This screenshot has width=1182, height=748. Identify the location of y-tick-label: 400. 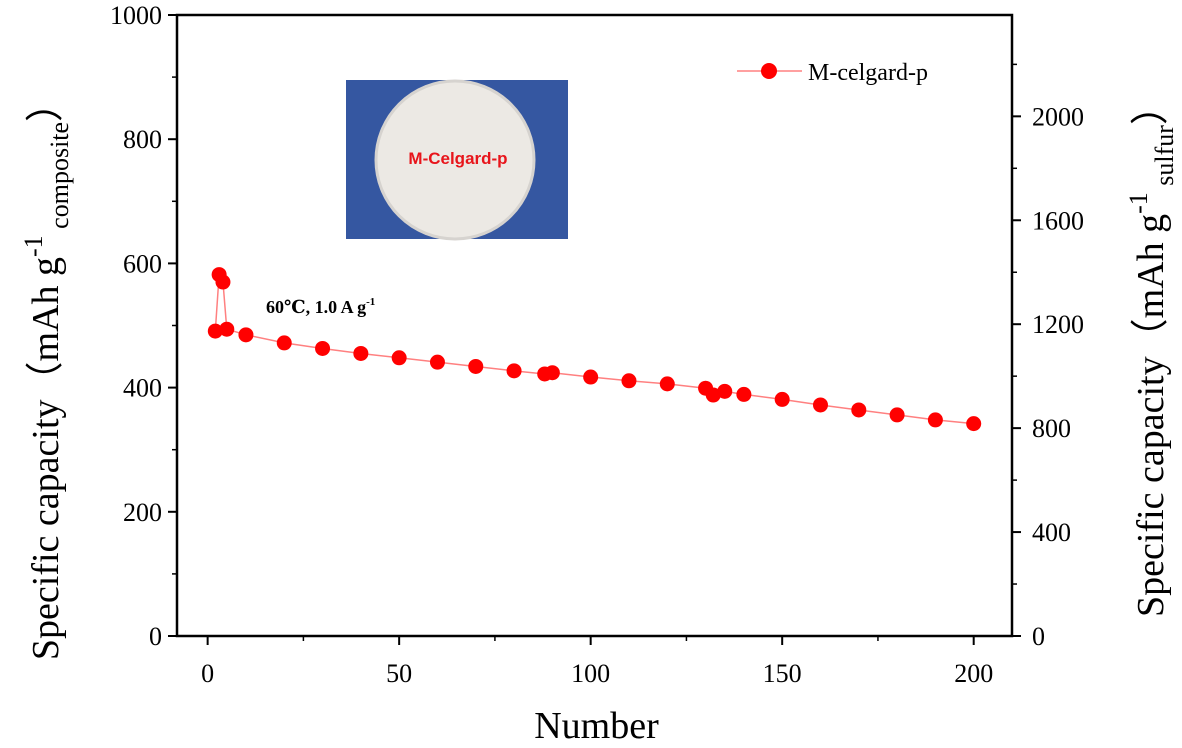
(142, 388).